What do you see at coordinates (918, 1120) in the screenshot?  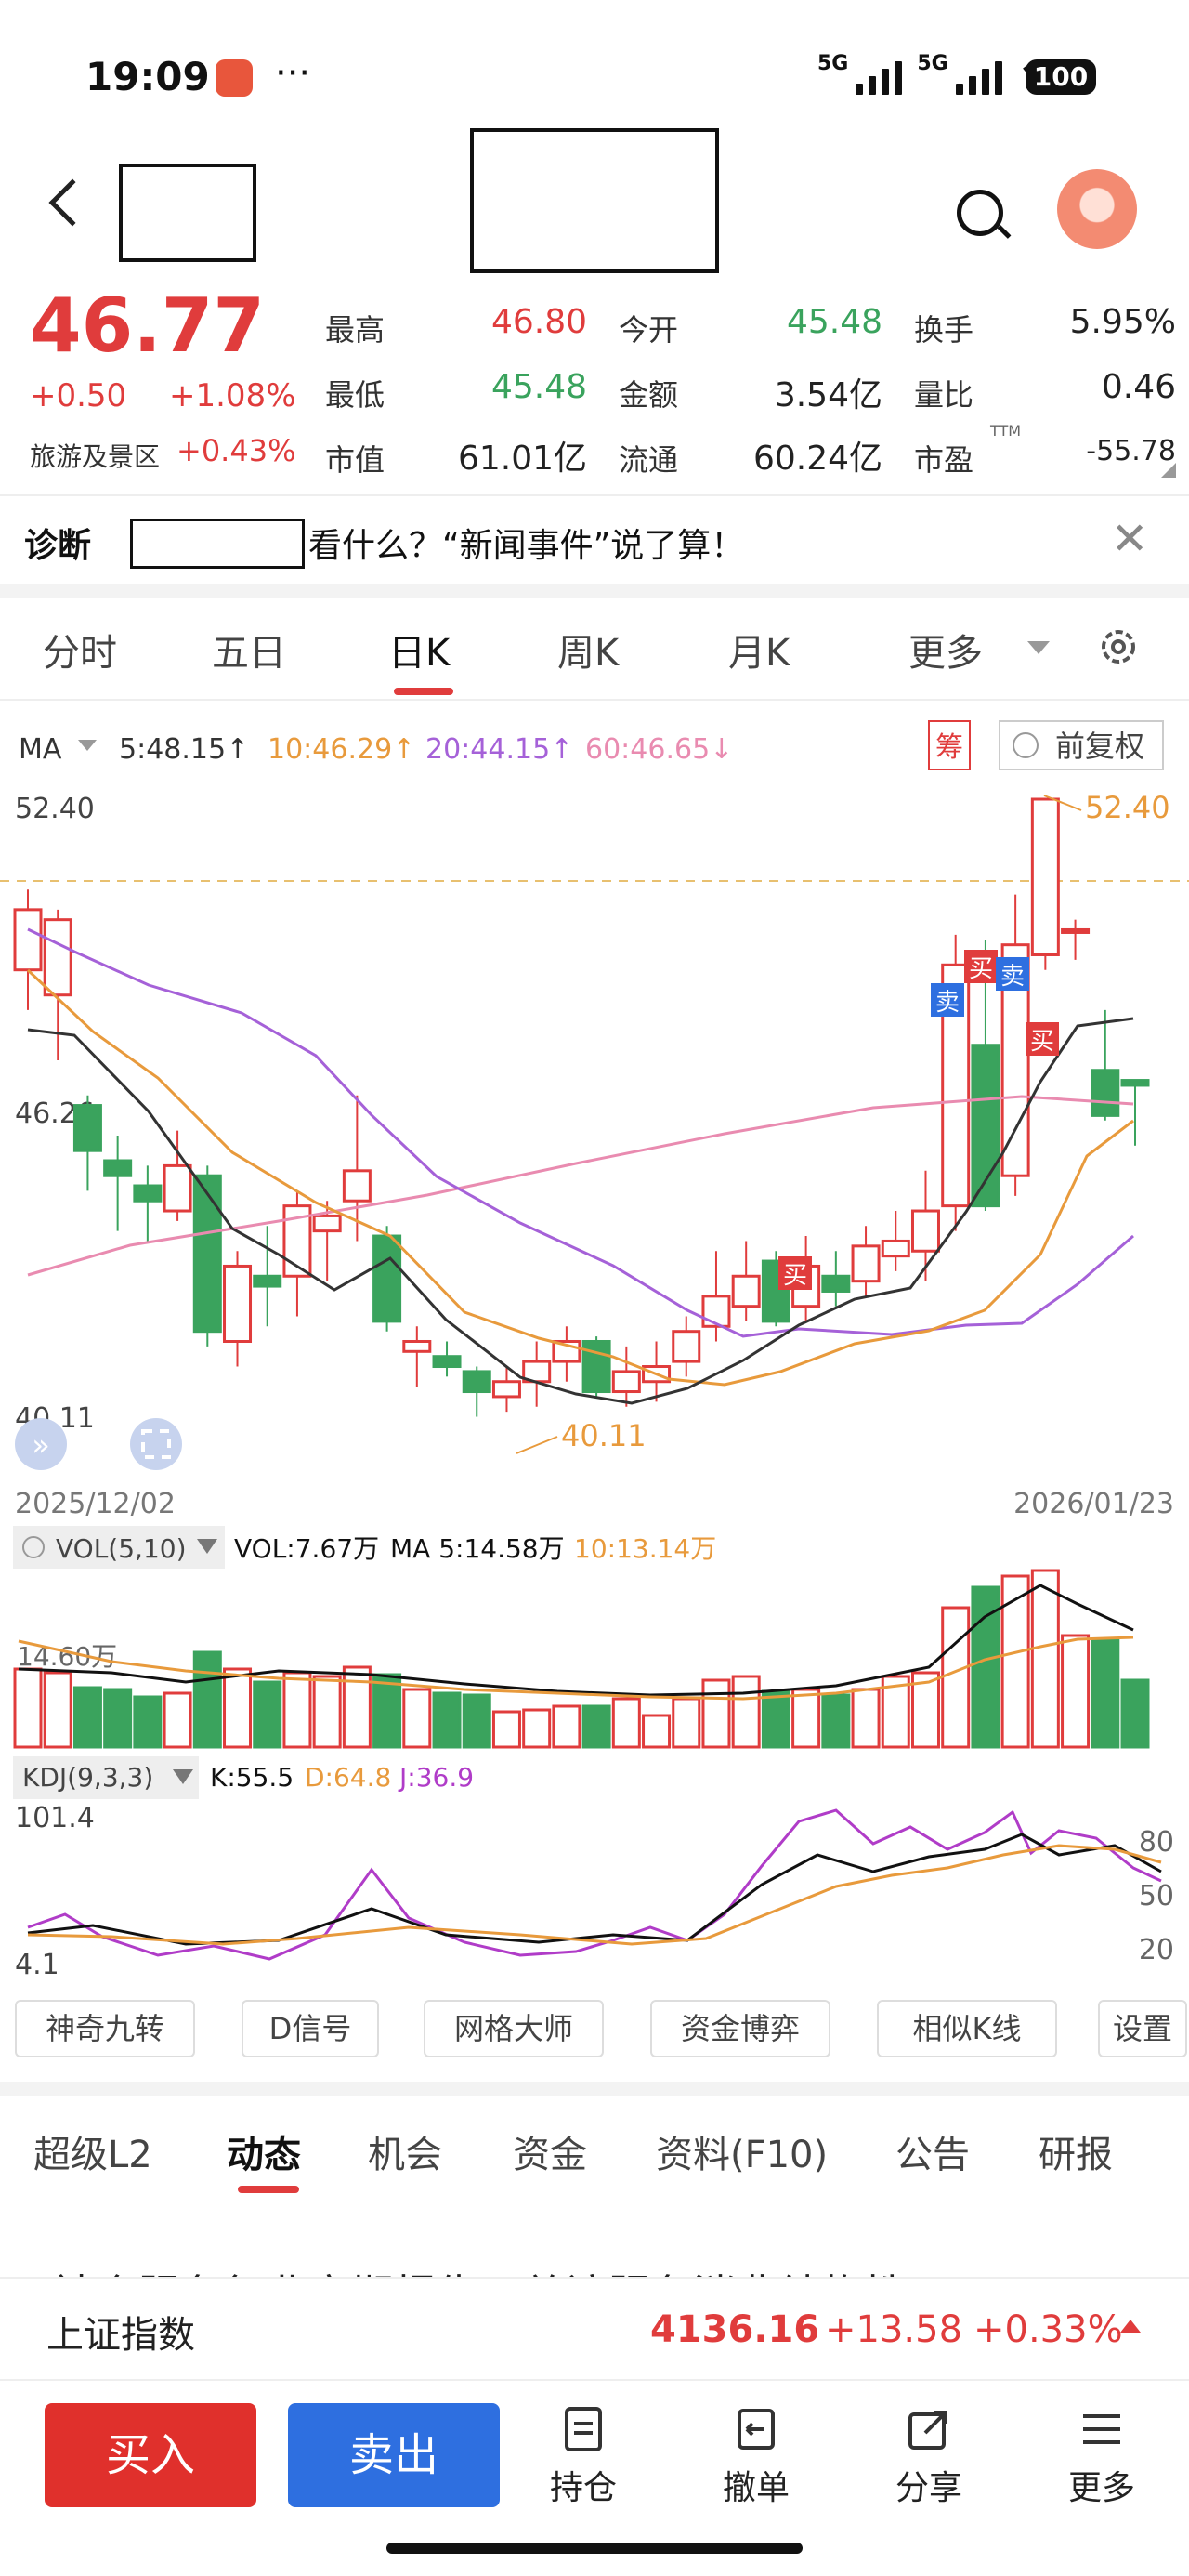 I see `signal-tags: 买 卖 买 卖 买` at bounding box center [918, 1120].